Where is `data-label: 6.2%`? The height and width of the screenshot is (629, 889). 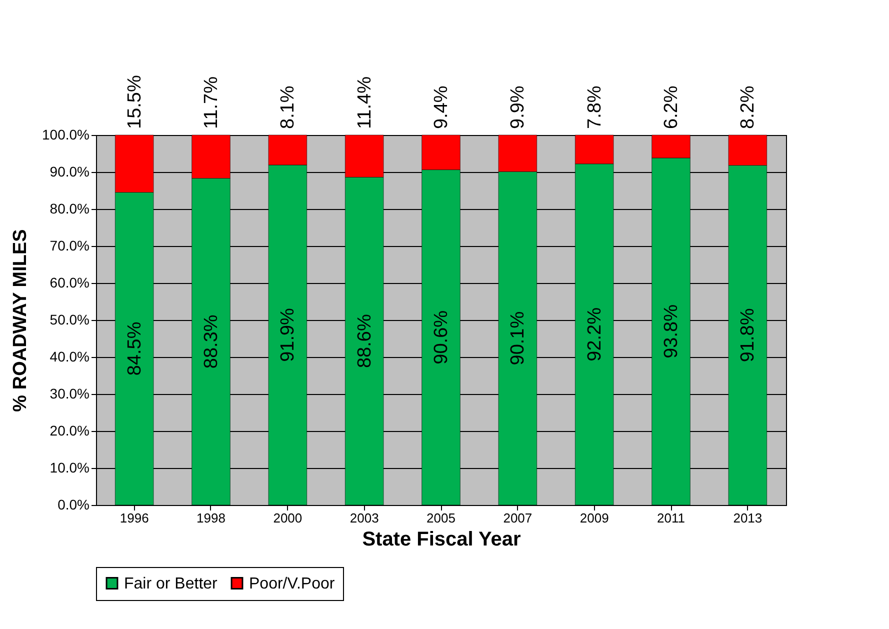 data-label: 6.2% is located at coordinates (671, 107).